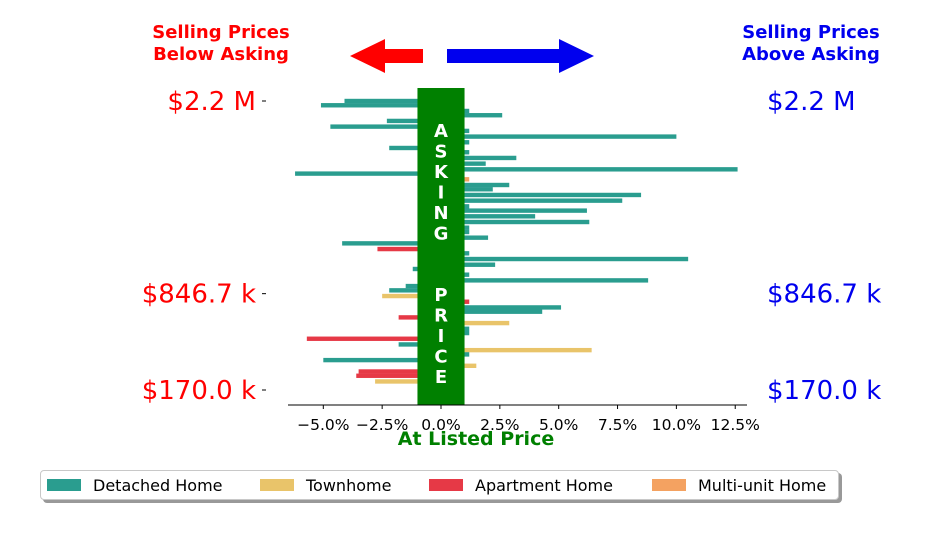 The width and height of the screenshot is (929, 541). Describe the element at coordinates (617, 425) in the screenshot. I see `x-tick-label: 7.5%` at that location.